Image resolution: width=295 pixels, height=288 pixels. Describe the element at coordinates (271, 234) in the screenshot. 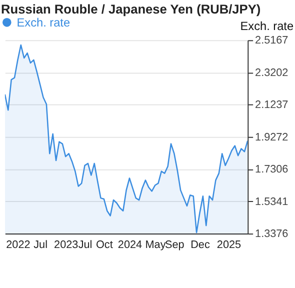

I see `y-tick-label: 1.3376` at that location.